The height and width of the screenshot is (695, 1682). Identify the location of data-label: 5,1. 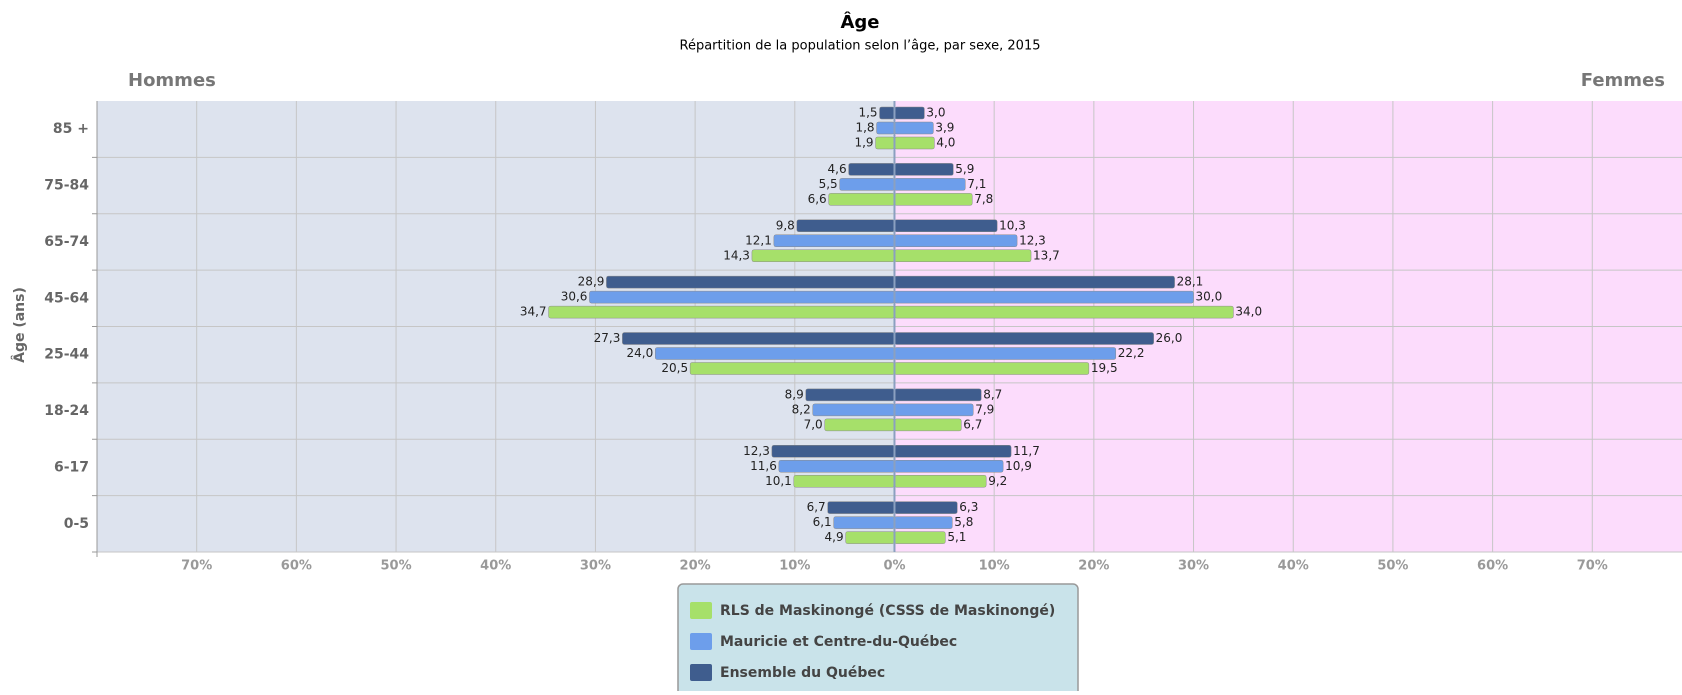
(956, 537).